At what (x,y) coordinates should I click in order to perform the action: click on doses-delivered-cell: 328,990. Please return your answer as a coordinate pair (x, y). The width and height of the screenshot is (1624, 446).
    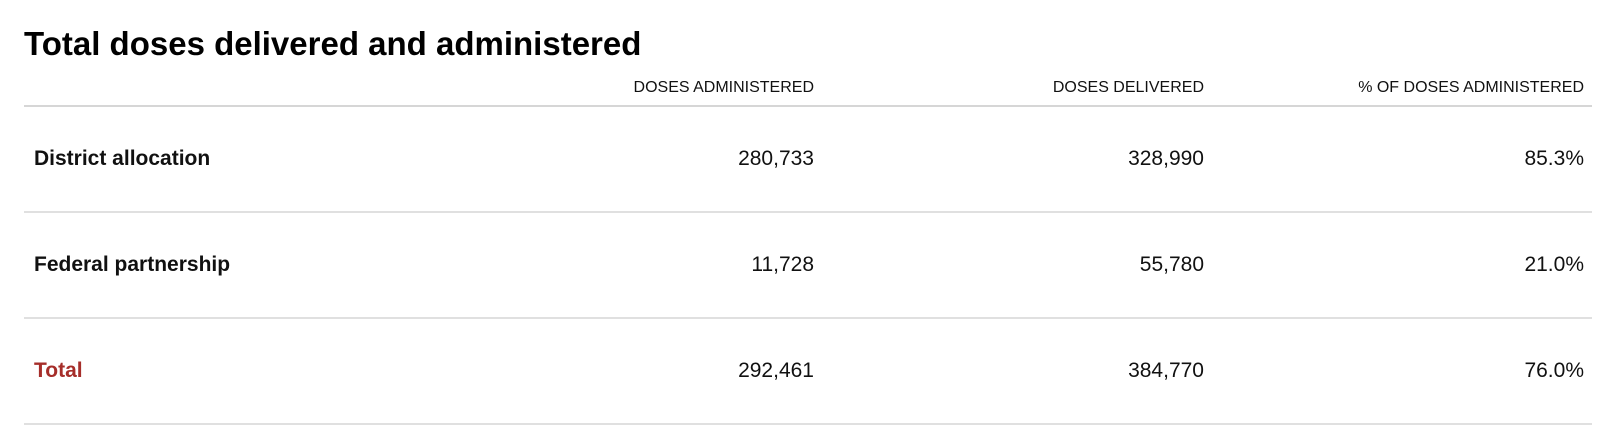
    Looking at the image, I should click on (1017, 159).